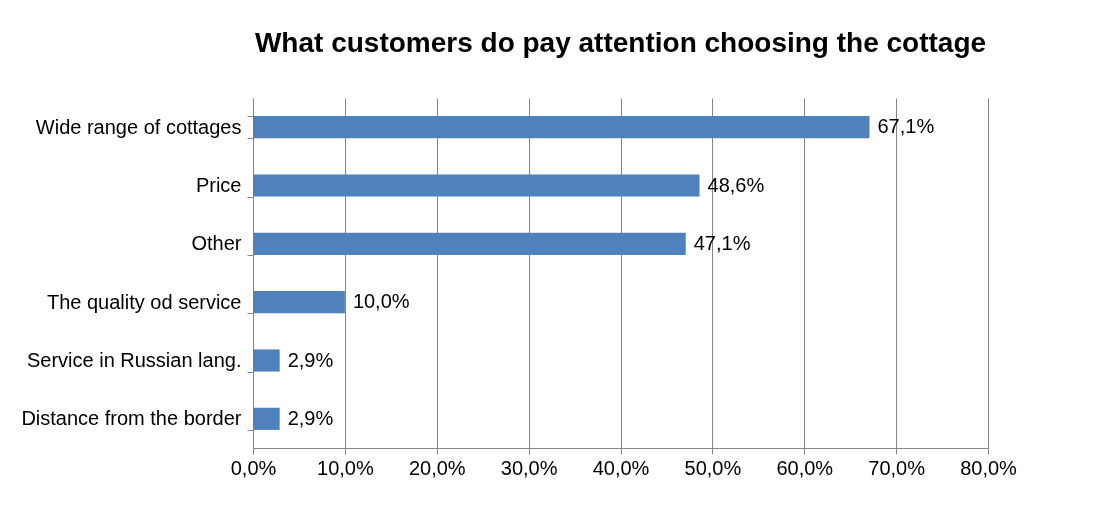 This screenshot has height=516, width=1110. What do you see at coordinates (134, 360) in the screenshot?
I see `y-tick-label: Service in Russian lang.` at bounding box center [134, 360].